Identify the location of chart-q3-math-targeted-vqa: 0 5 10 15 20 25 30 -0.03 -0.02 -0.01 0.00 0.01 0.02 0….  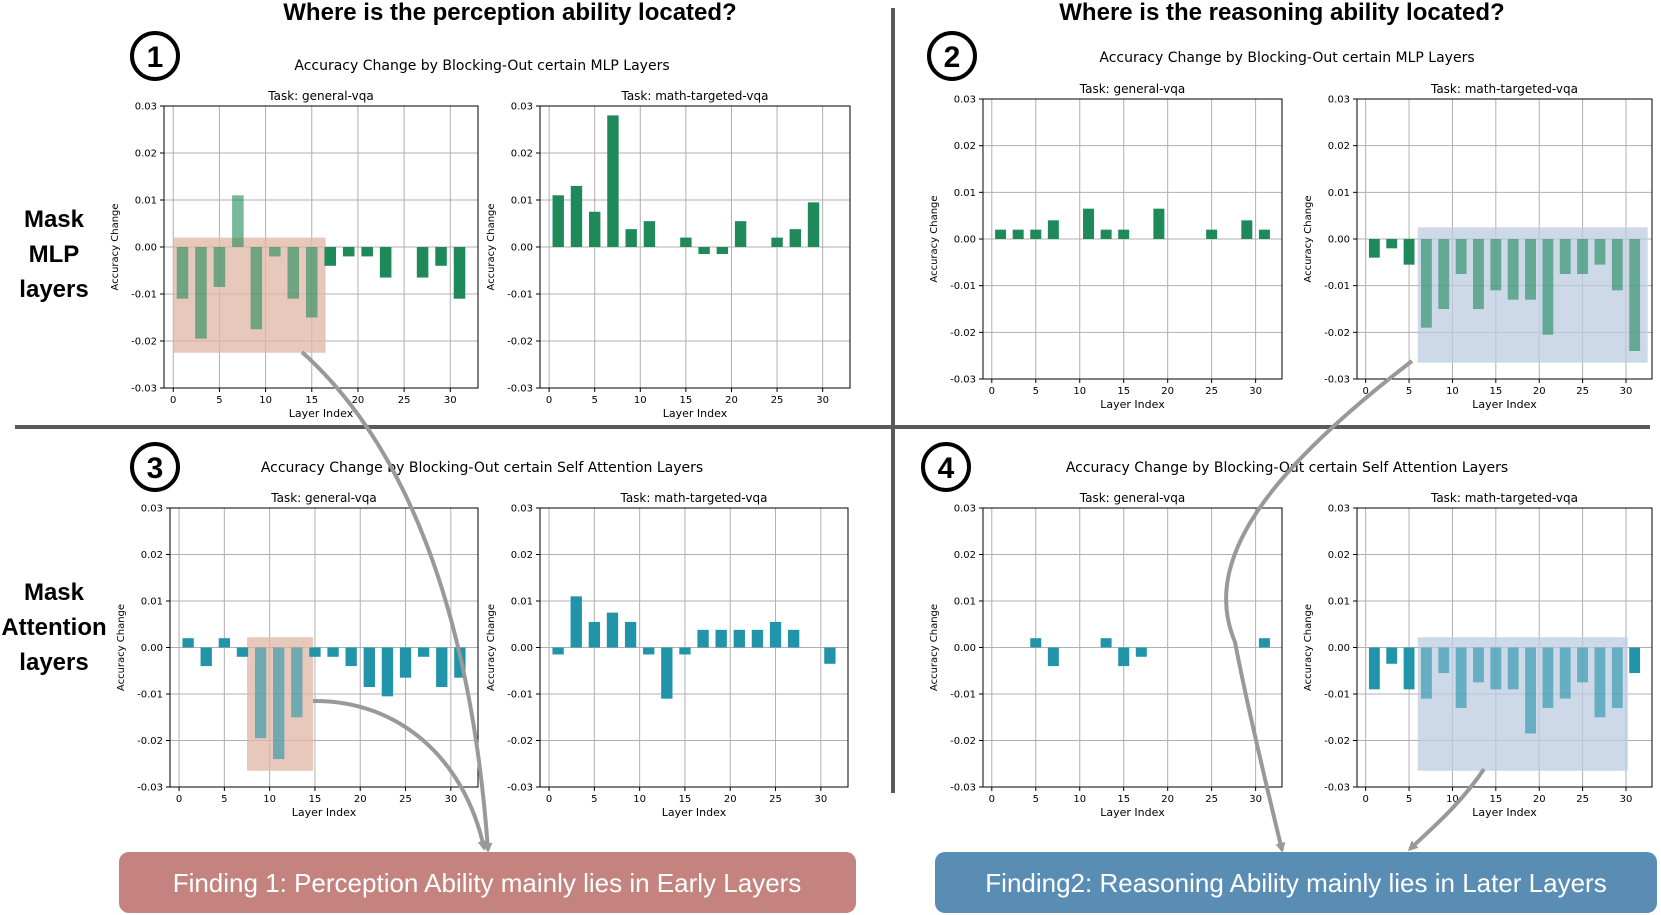
(667, 655).